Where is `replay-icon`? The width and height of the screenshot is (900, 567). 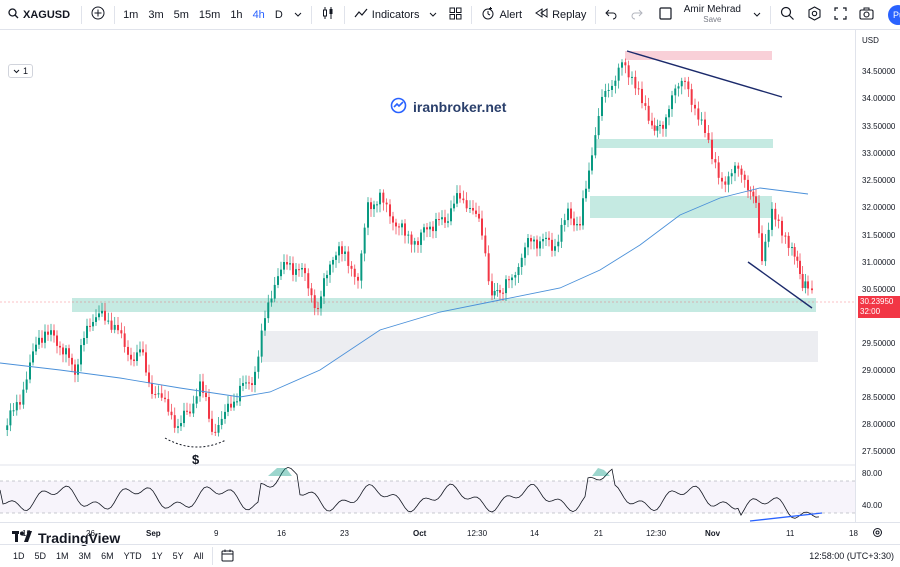 replay-icon is located at coordinates (541, 14).